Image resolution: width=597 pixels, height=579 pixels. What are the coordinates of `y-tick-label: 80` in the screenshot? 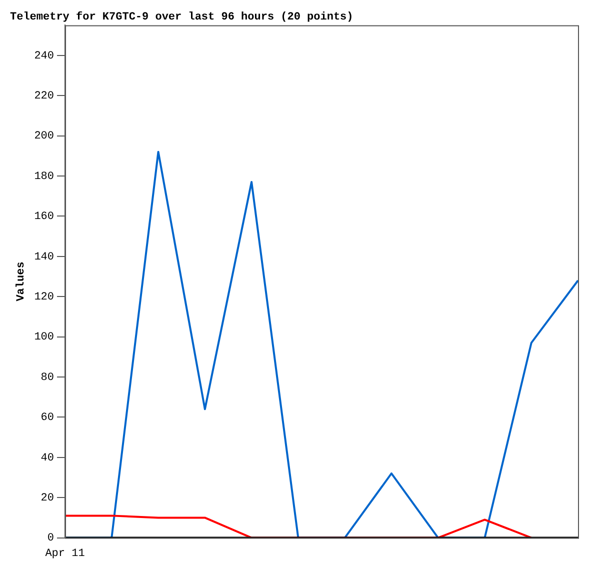 It's located at (47, 378).